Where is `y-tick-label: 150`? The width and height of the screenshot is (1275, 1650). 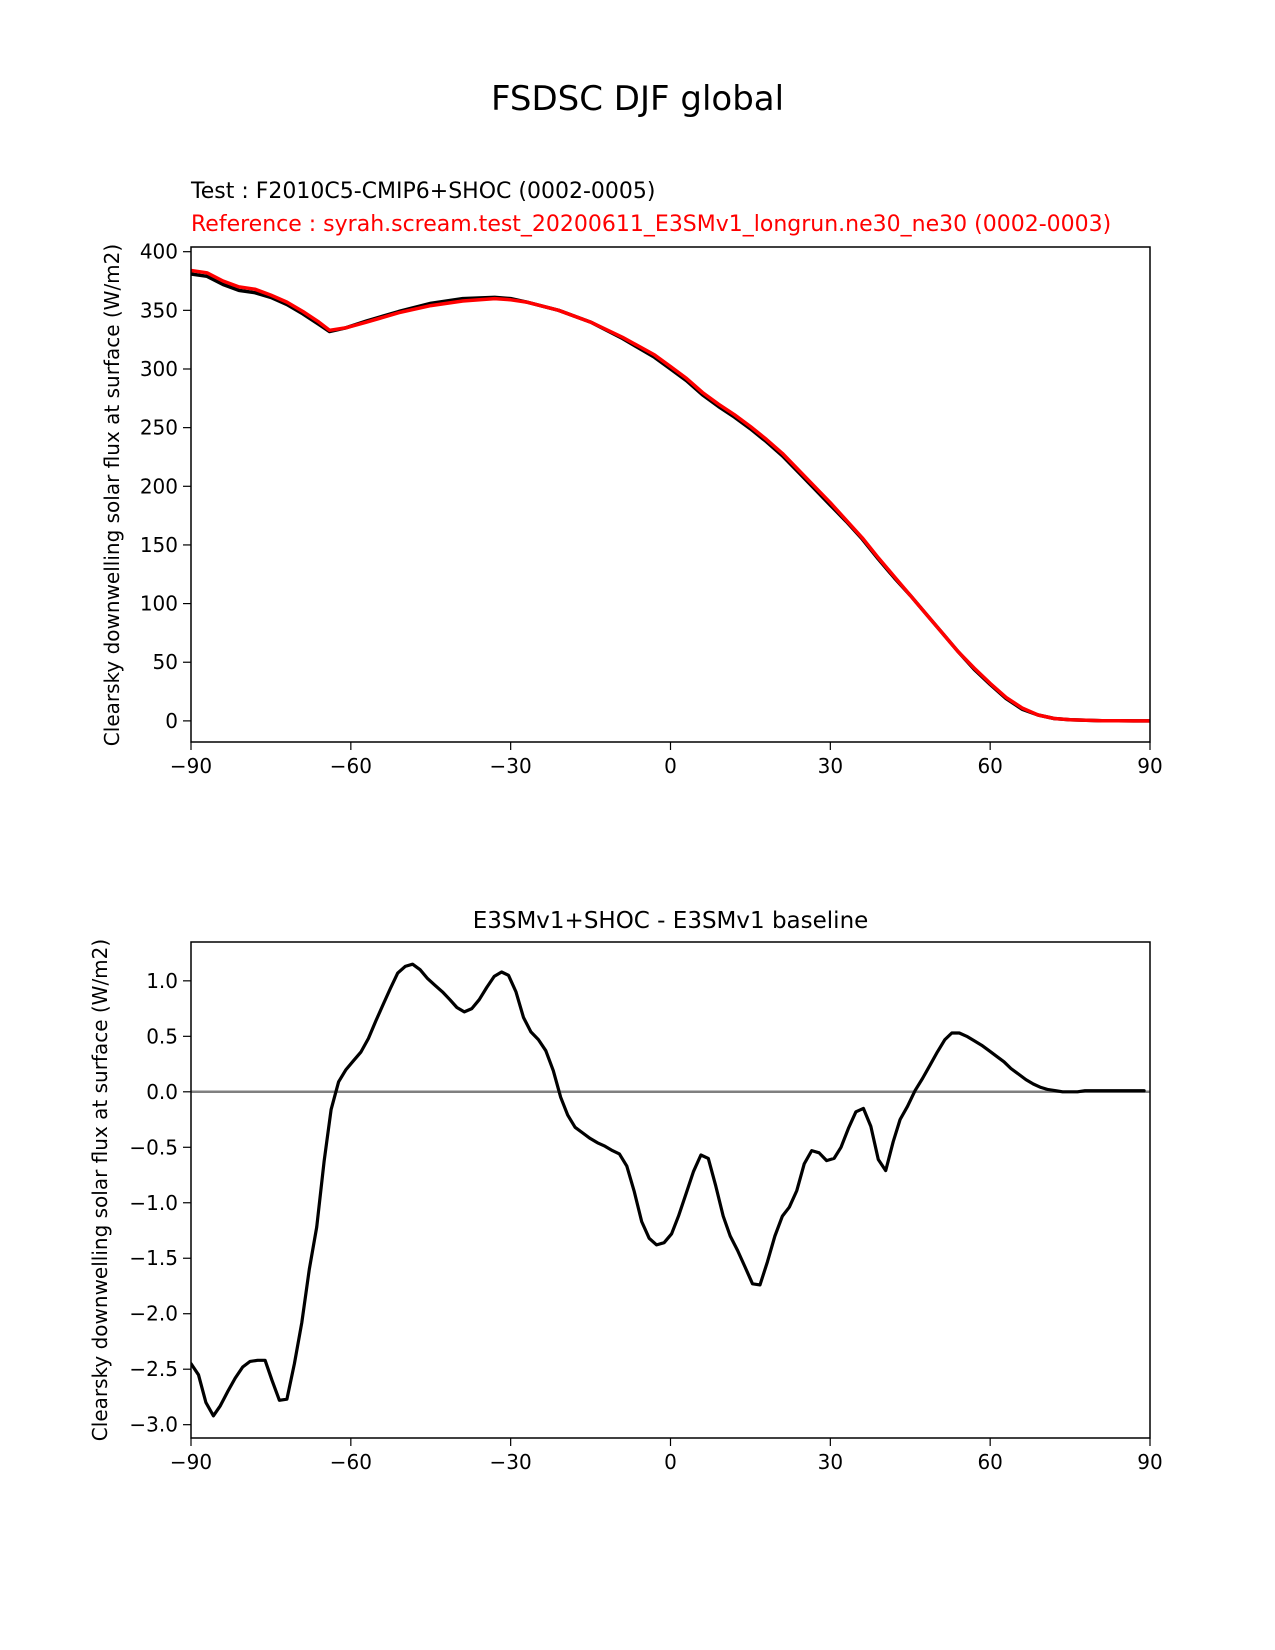
y-tick-label: 150 is located at coordinates (159, 545).